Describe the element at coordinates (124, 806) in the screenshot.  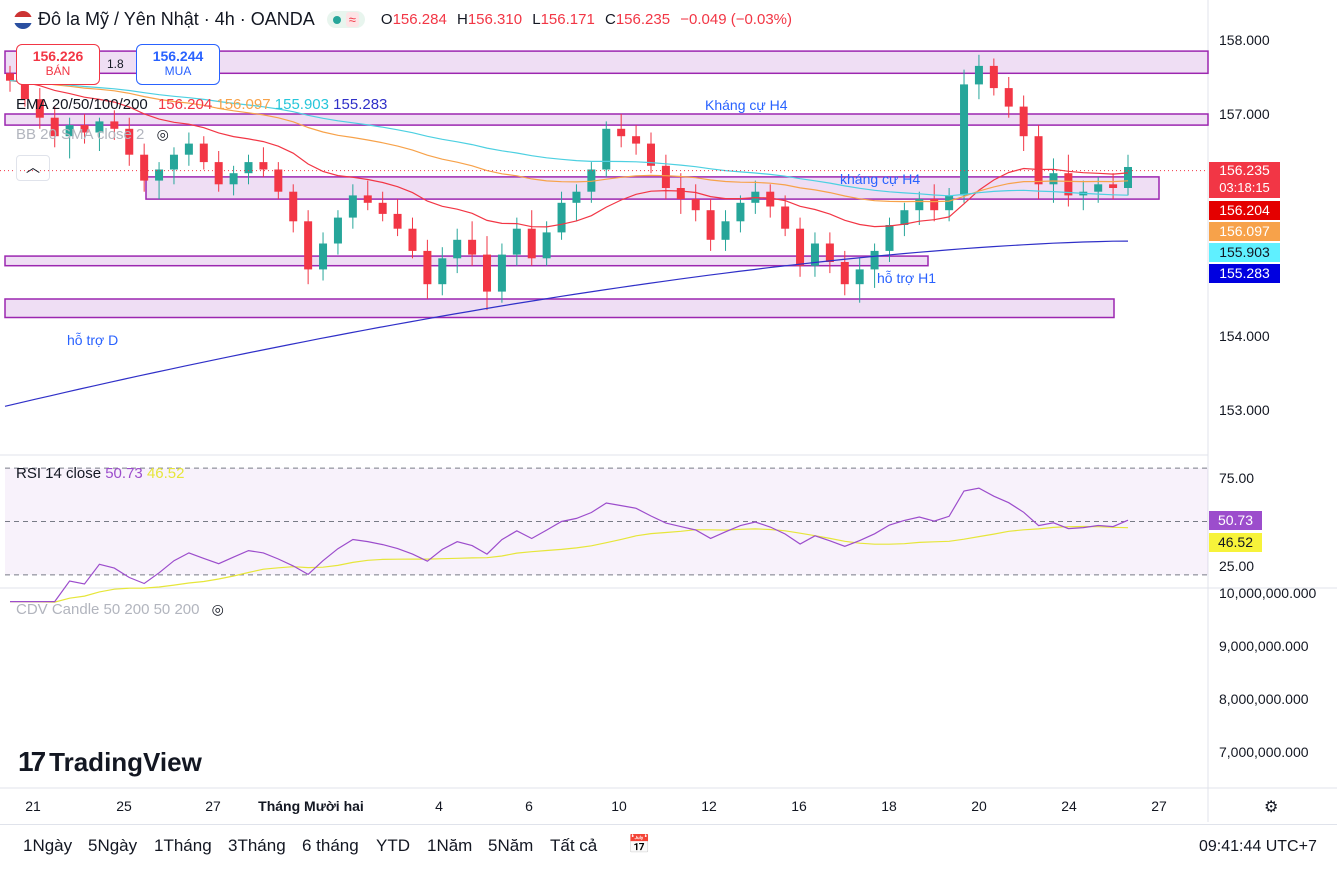
I see `time-axis-label: 25` at that location.